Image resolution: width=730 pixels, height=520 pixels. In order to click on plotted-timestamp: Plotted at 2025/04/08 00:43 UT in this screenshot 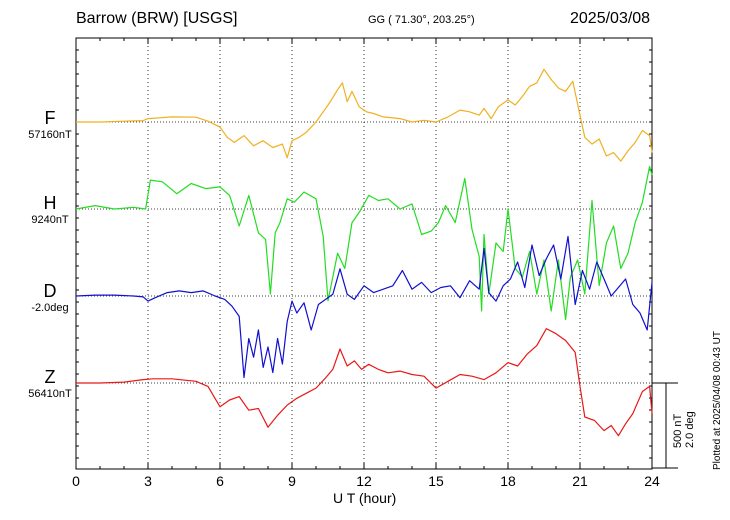, I will do `click(717, 400)`.